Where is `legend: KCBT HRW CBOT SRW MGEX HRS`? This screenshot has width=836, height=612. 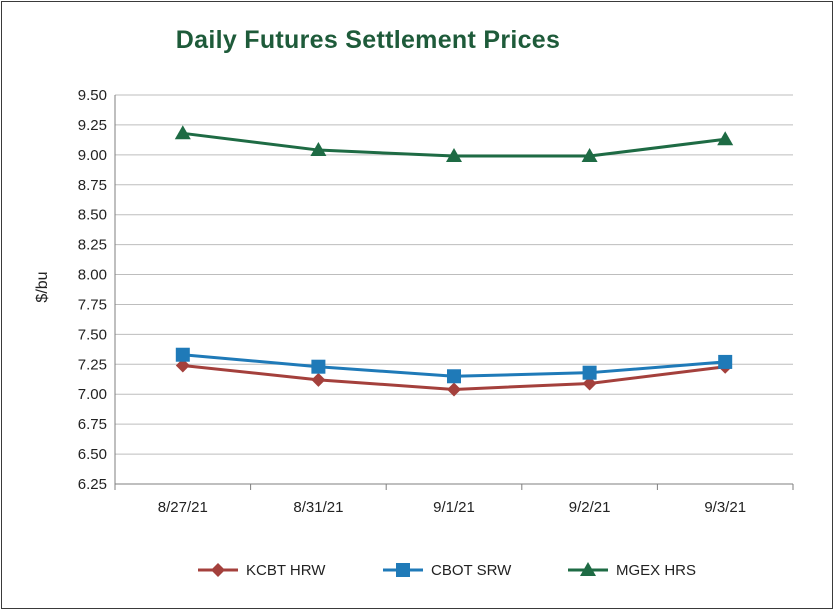
legend: KCBT HRW CBOT SRW MGEX HRS is located at coordinates (447, 570).